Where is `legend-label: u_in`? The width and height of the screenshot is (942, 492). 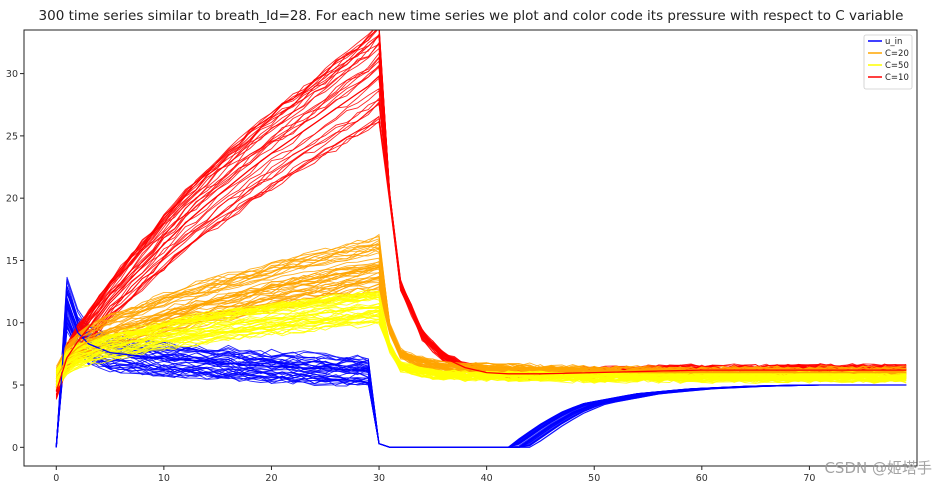
legend-label: u_in is located at coordinates (893, 42).